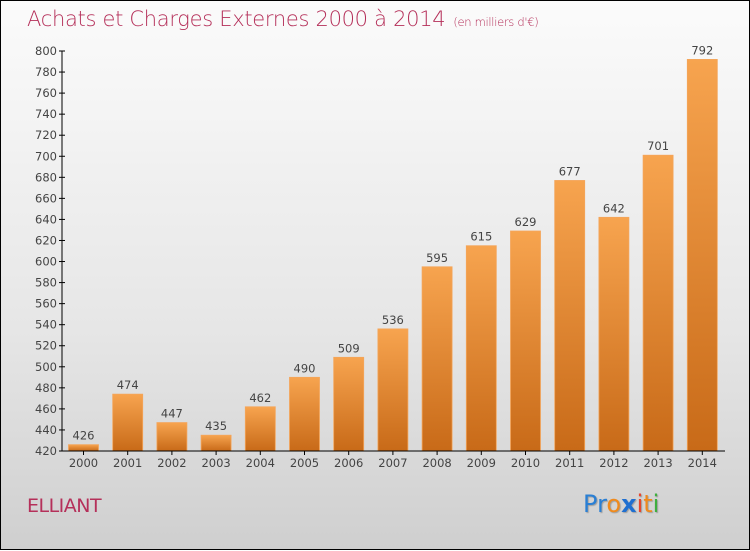  What do you see at coordinates (128, 385) in the screenshot?
I see `value-label: 474` at bounding box center [128, 385].